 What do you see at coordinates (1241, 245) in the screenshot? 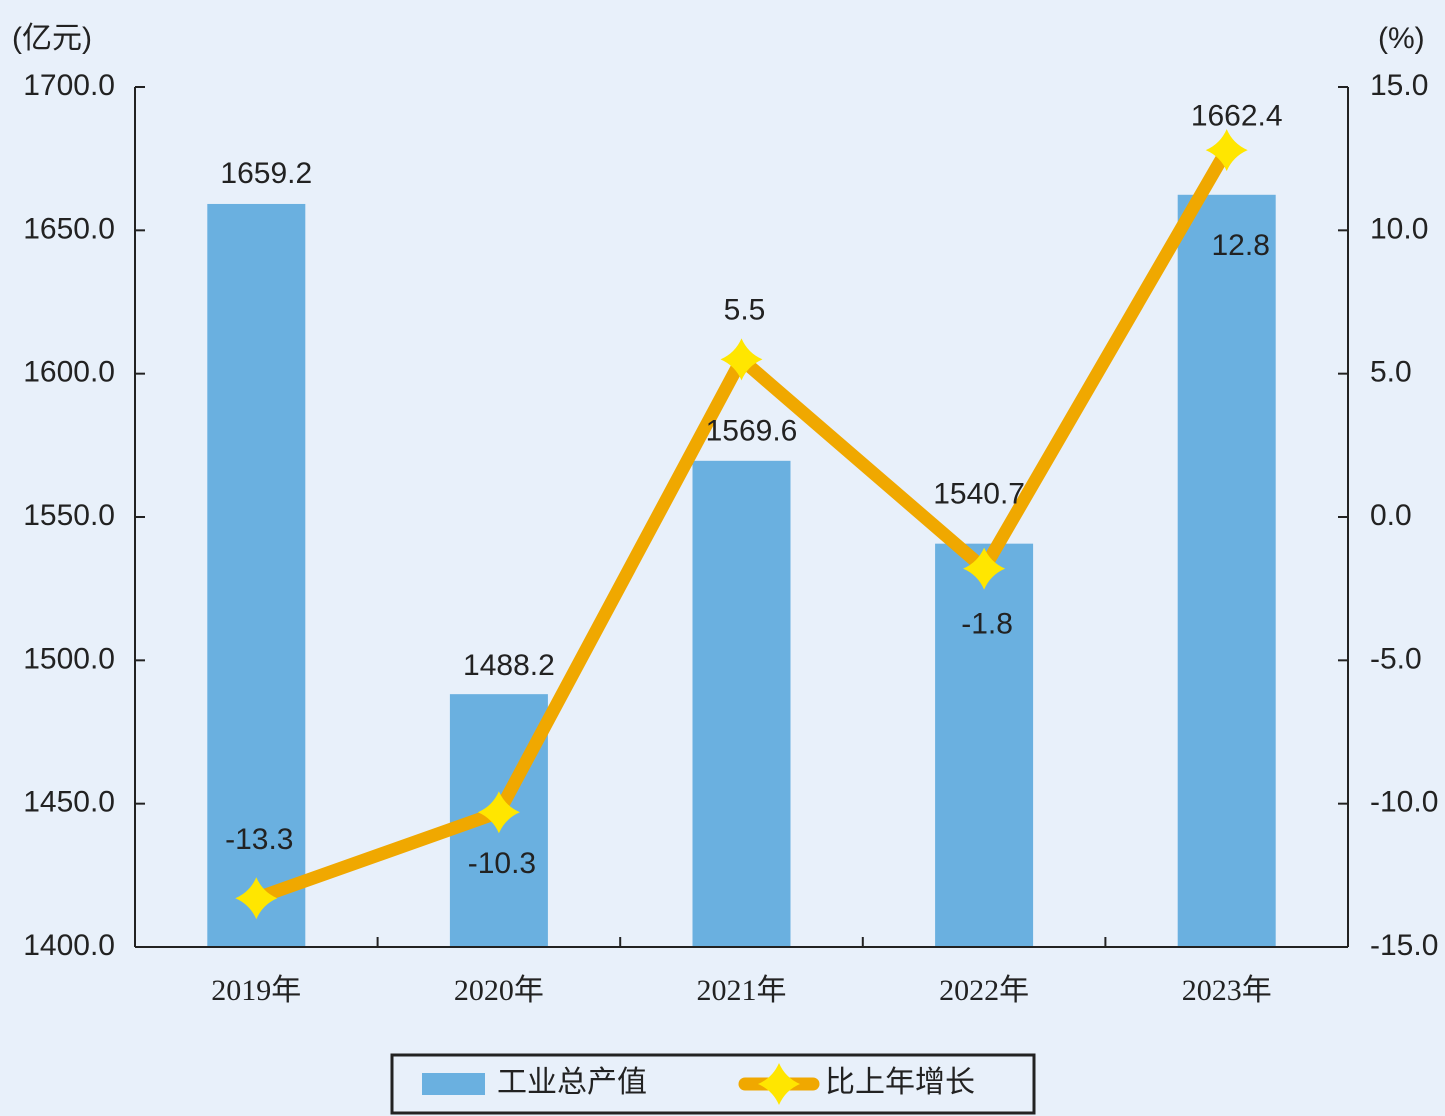
I see `line-value-label: 12.8` at bounding box center [1241, 245].